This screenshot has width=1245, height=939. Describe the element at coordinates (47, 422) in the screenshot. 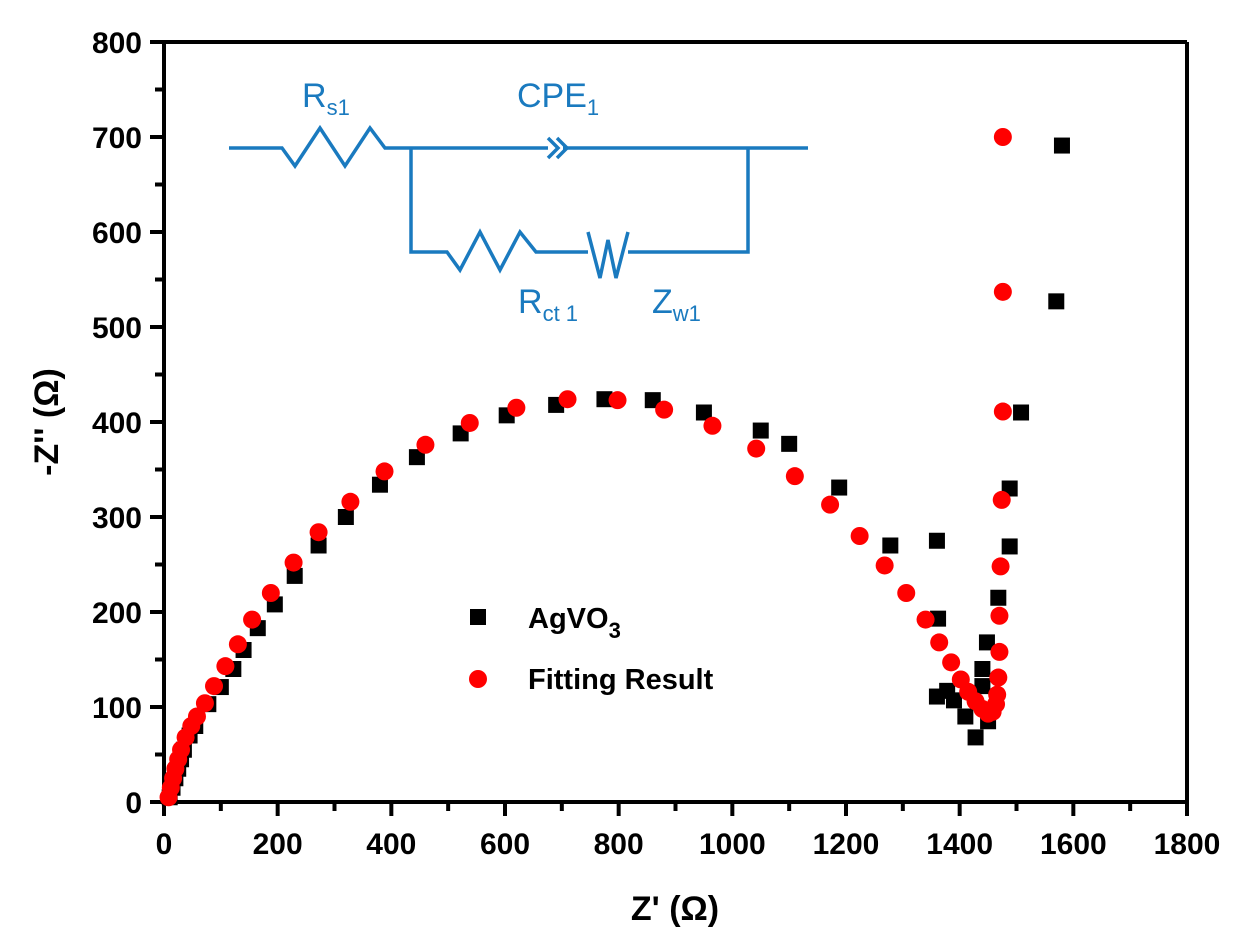

I see `y-axis-title: -Z'' (Ω)` at that location.